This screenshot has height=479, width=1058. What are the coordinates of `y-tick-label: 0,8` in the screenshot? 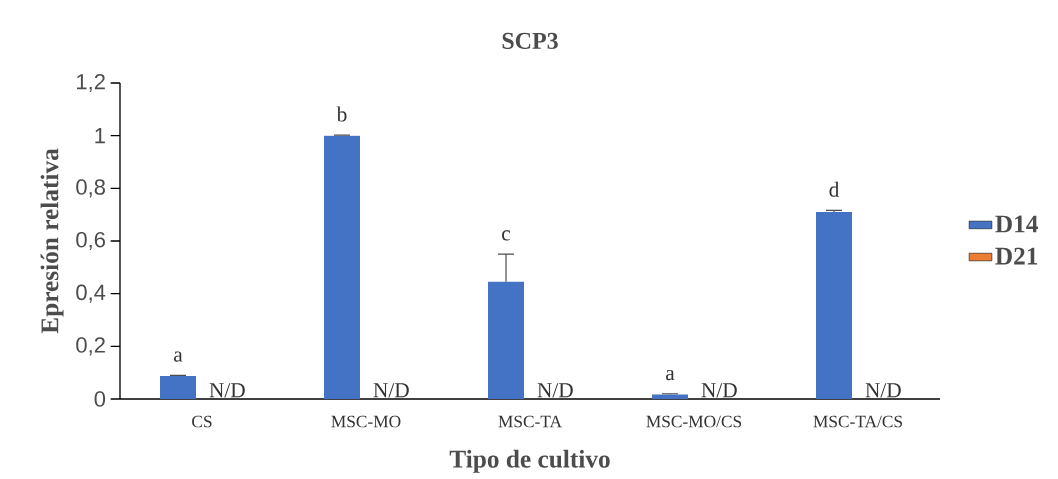 It's located at (90, 188).